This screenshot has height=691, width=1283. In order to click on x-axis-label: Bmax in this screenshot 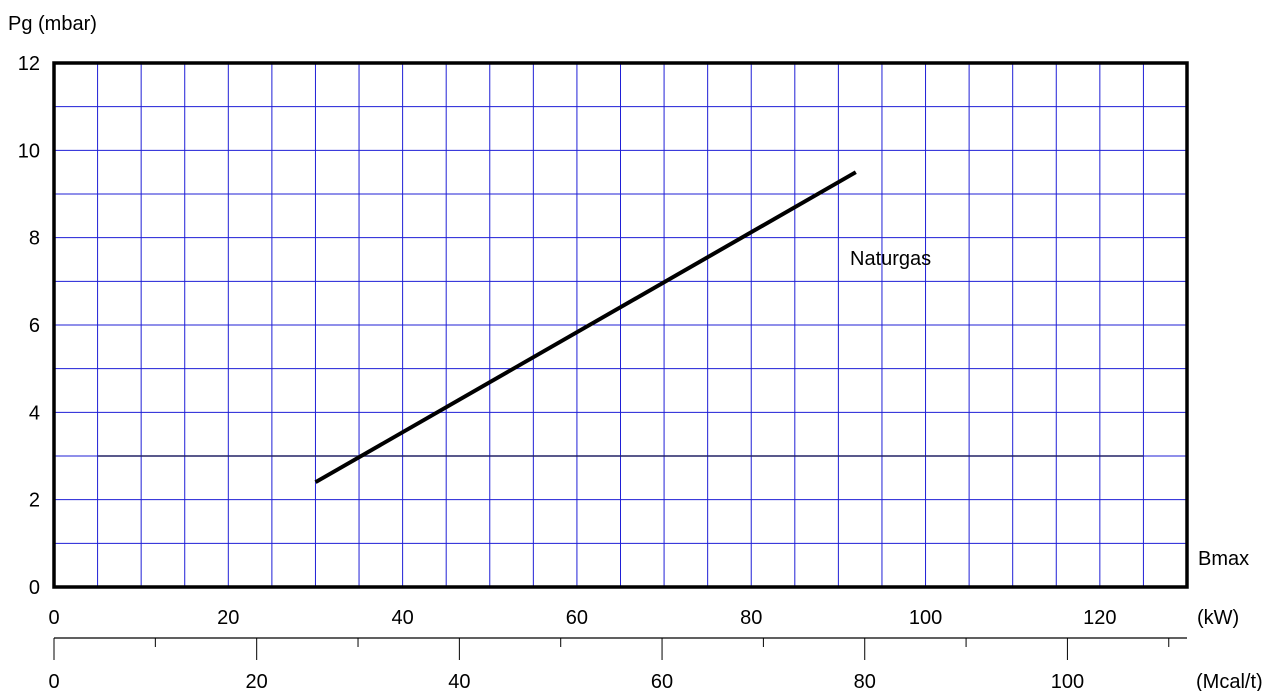, I will do `click(1223, 559)`.